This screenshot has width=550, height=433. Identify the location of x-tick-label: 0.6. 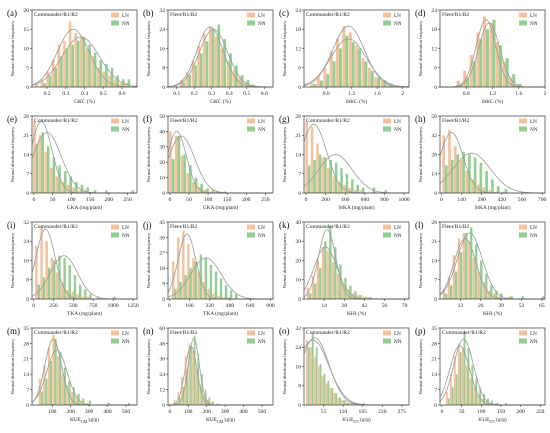
(264, 94).